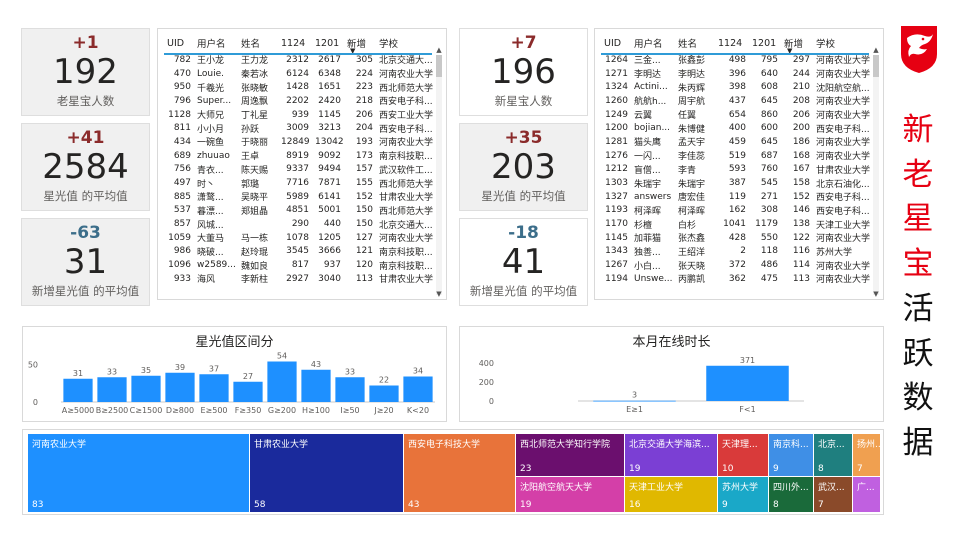 This screenshot has height=540, width=960. I want to click on table-cell: 1096, so click(179, 265).